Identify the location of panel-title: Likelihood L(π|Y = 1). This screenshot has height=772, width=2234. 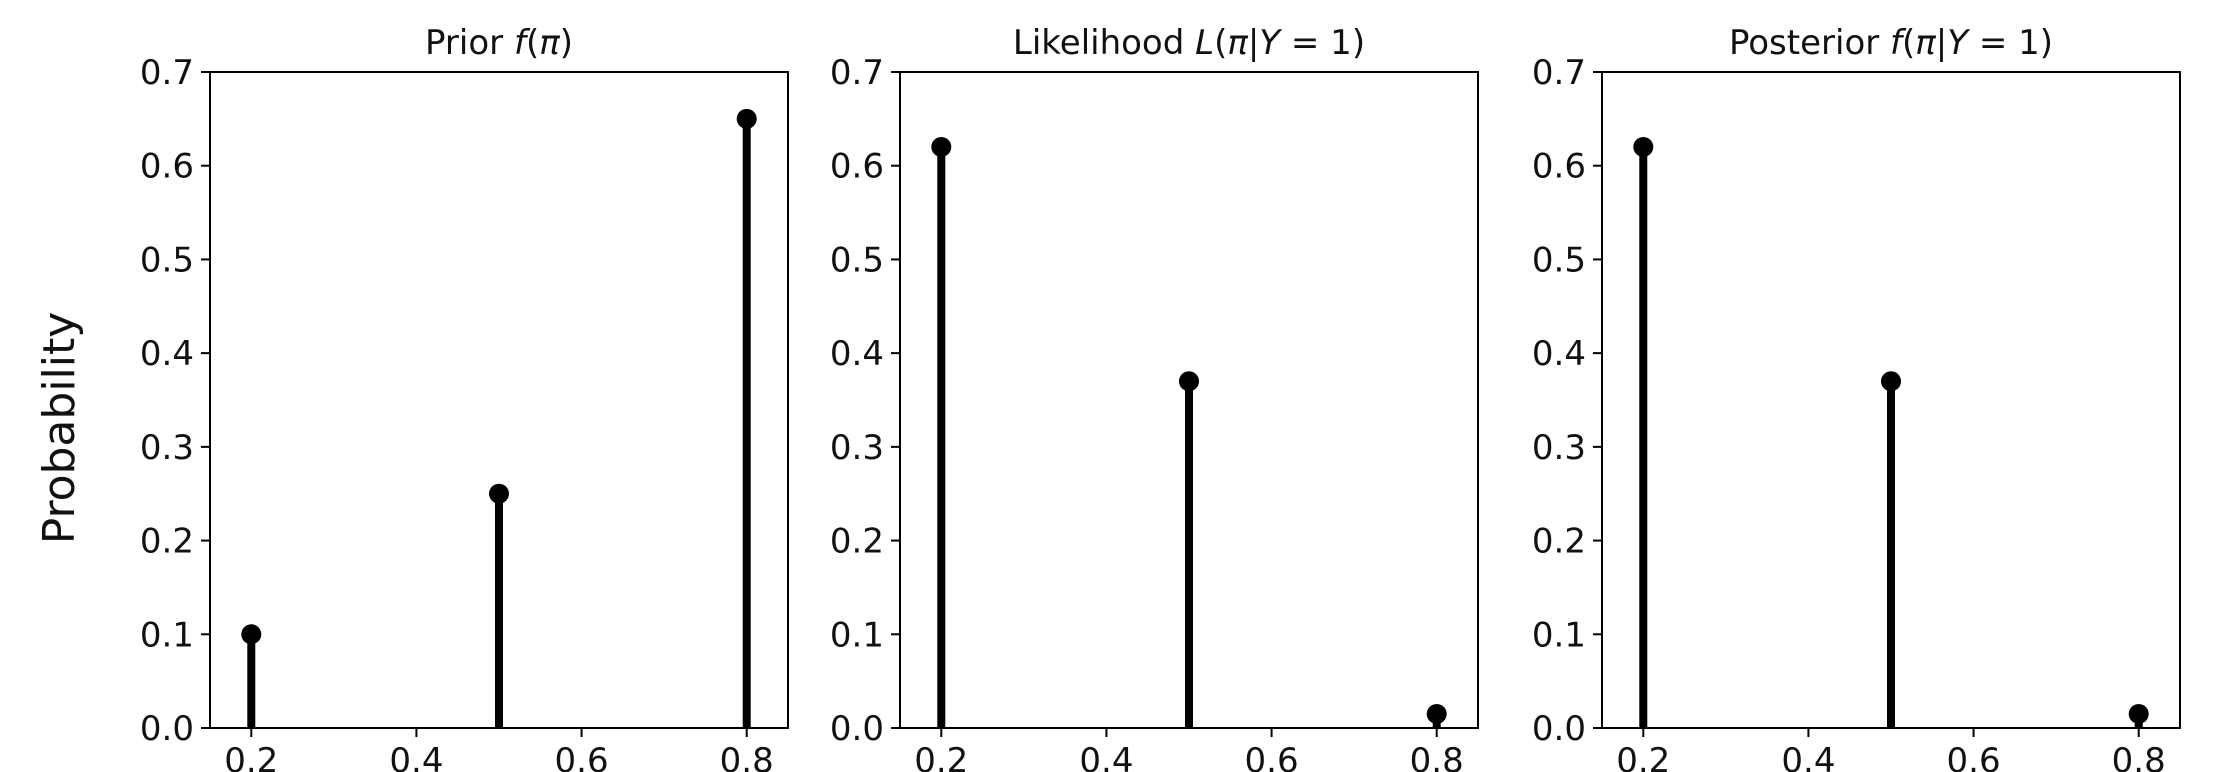
(1189, 43).